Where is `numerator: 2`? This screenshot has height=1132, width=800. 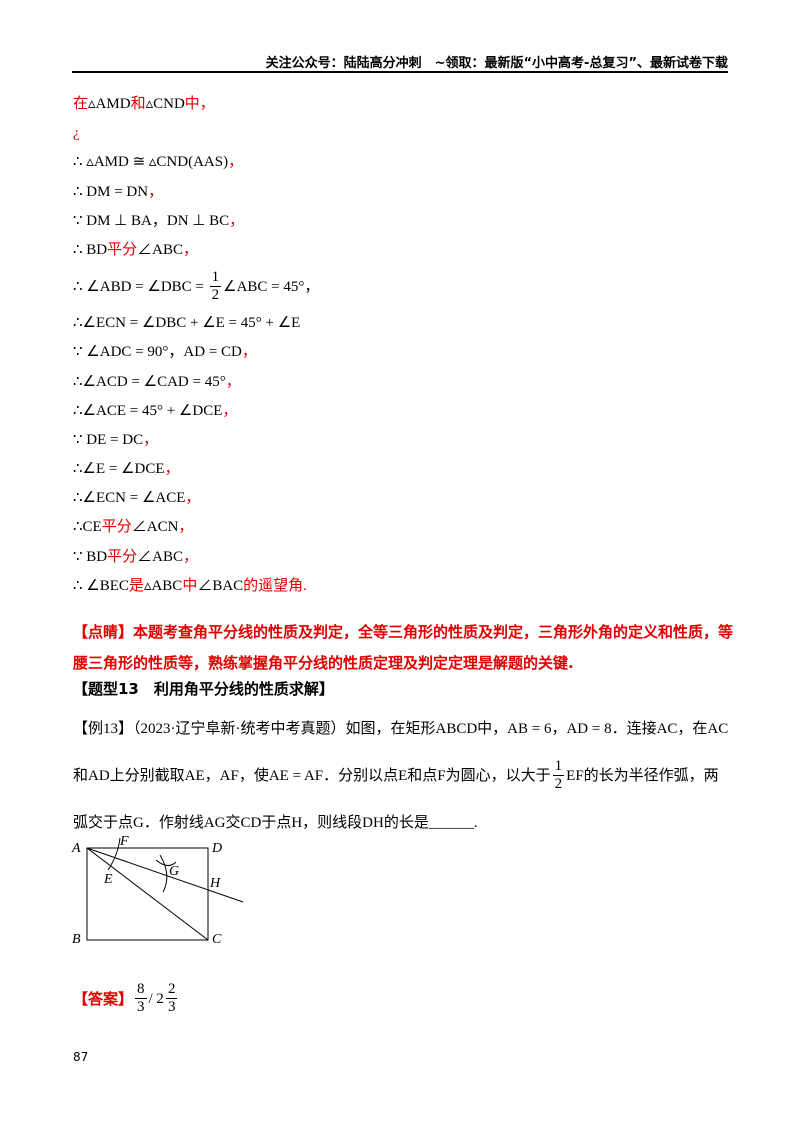
numerator: 2 is located at coordinates (171, 989).